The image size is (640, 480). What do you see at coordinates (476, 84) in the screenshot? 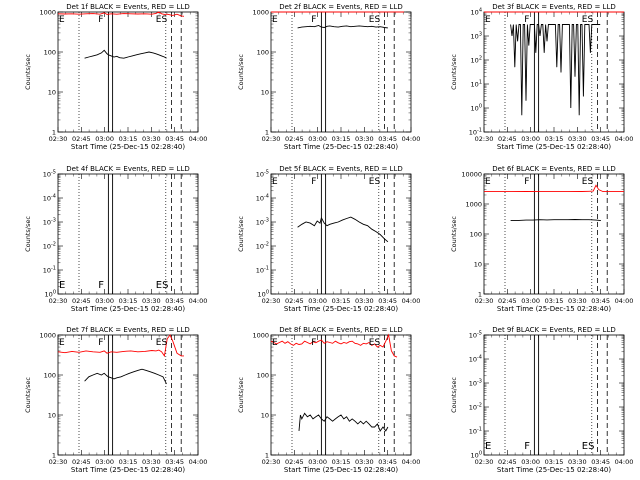
I see `y-tick-label: 10¹` at bounding box center [476, 84].